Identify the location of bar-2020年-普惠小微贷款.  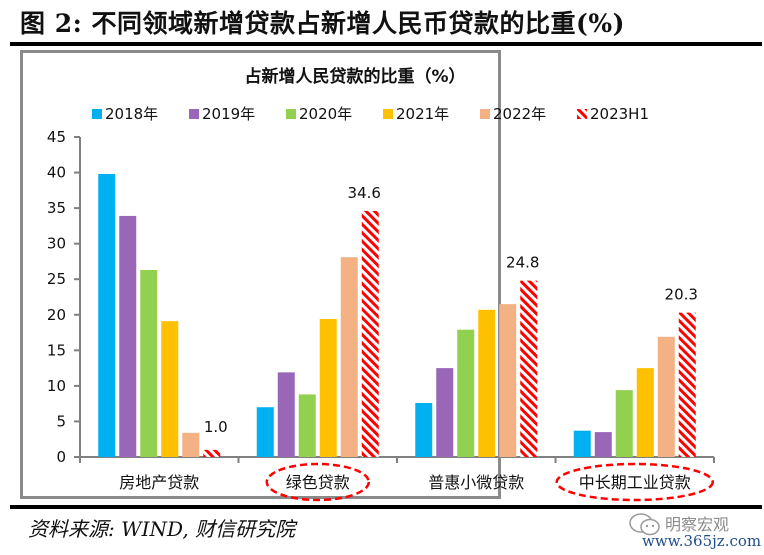
(466, 393).